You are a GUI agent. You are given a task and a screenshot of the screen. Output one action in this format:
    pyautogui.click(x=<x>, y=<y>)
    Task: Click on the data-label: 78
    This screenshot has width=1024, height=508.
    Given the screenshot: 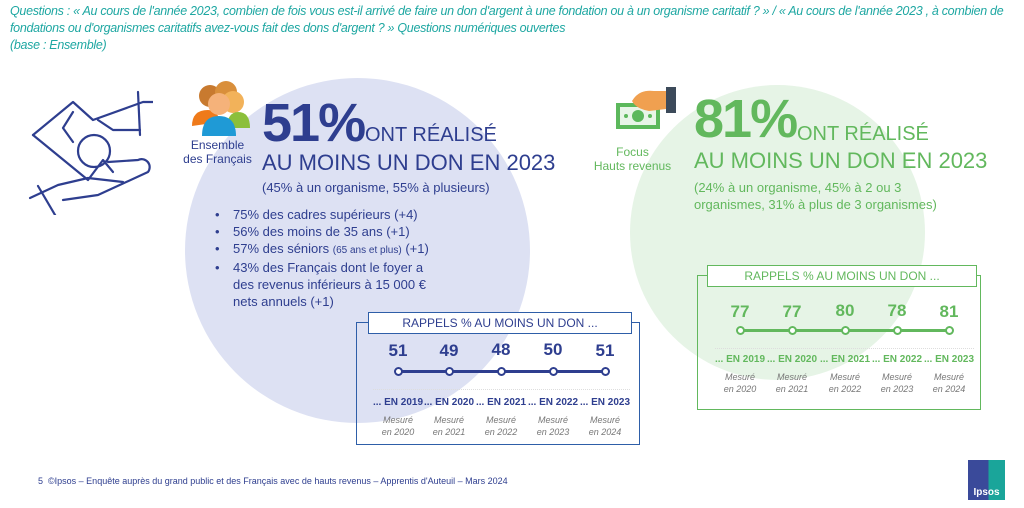 What is the action you would take?
    pyautogui.click(x=897, y=310)
    